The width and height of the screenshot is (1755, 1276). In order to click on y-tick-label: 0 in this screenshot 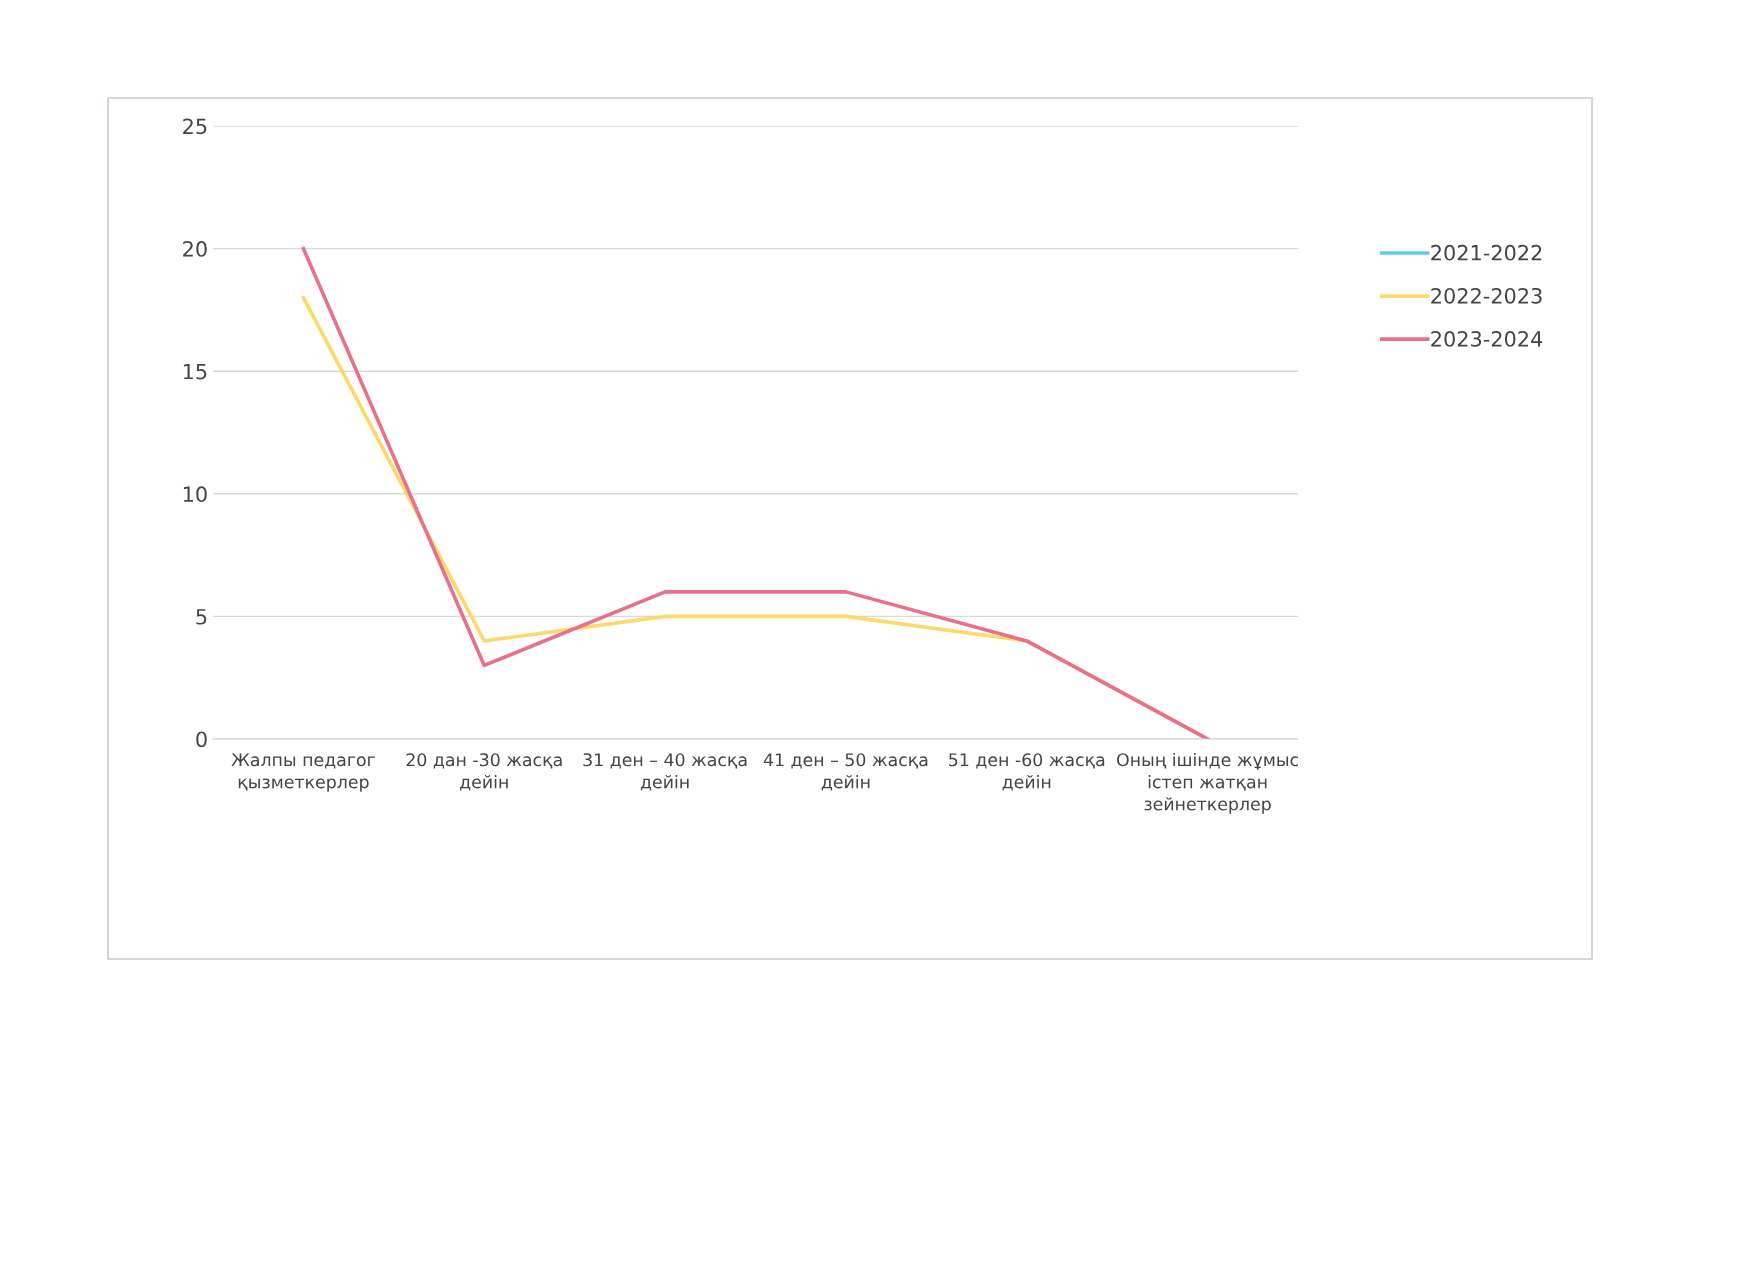, I will do `click(201, 739)`.